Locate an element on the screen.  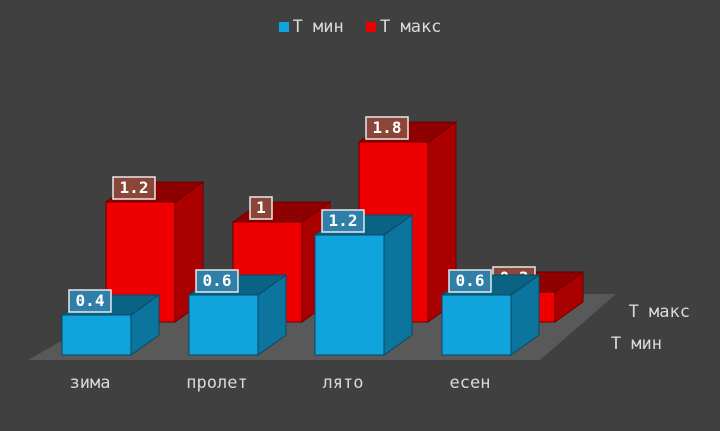
chart-legend: Т мин Т макс is located at coordinates (360, 27).